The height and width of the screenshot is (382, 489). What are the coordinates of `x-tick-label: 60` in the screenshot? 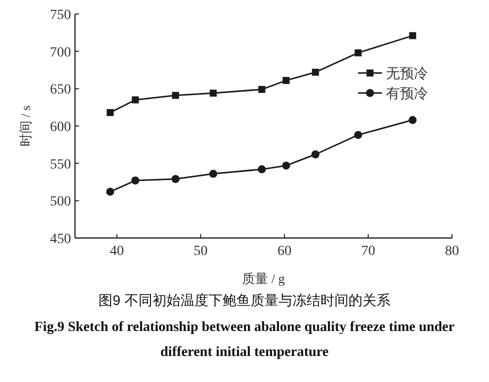 It's located at (284, 251).